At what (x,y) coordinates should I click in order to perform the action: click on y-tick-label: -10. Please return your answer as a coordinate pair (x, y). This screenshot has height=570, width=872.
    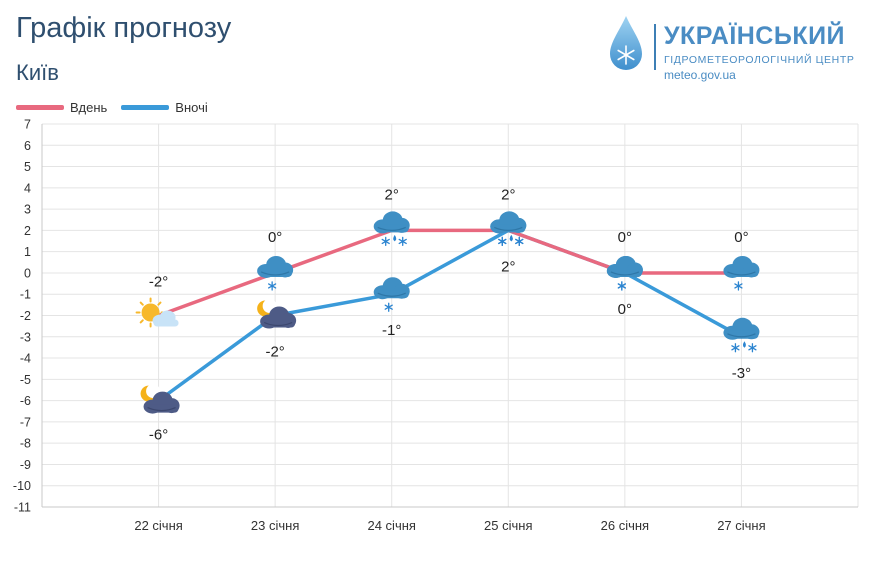
    Looking at the image, I should click on (22, 486).